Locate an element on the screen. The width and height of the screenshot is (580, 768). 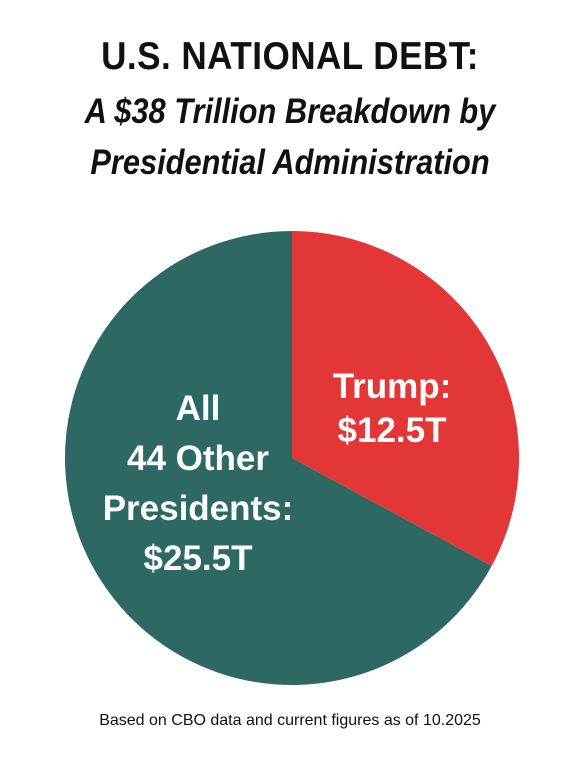
slice-label-trump: Trump: $12.5T is located at coordinates (392, 408).